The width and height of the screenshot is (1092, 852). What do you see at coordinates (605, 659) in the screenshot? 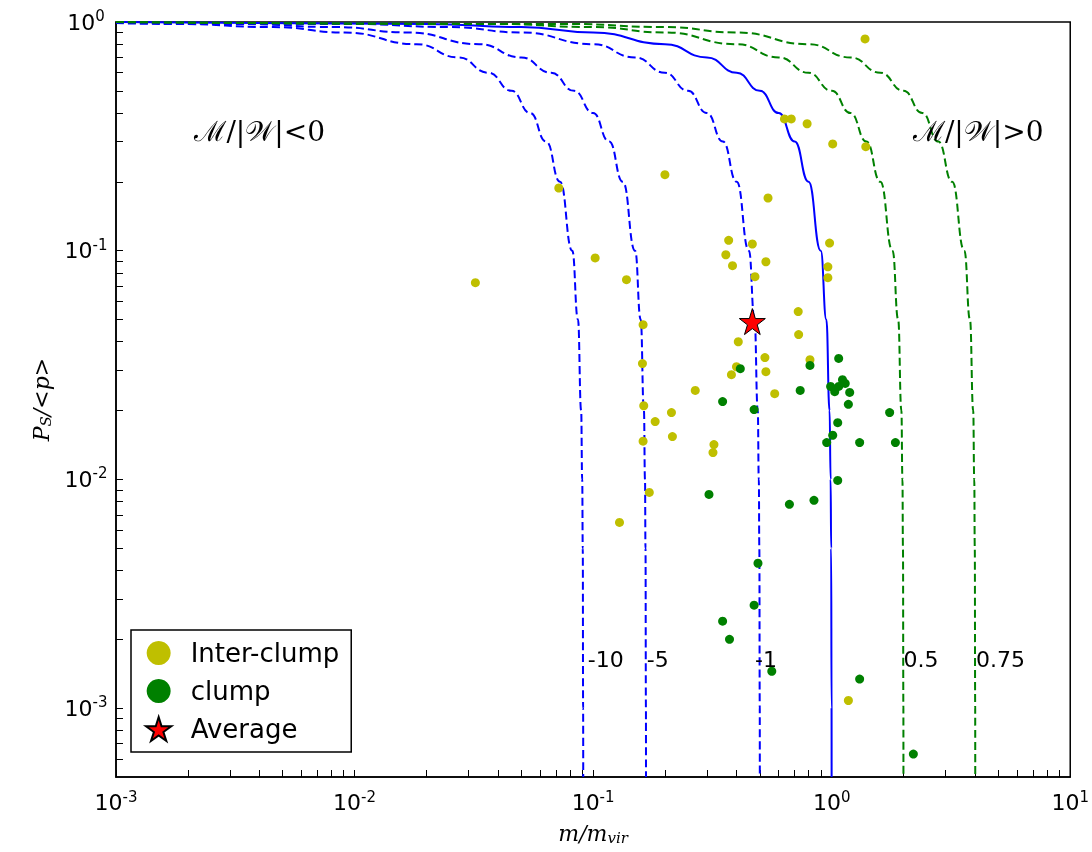
I see `annotation: -10` at bounding box center [605, 659].